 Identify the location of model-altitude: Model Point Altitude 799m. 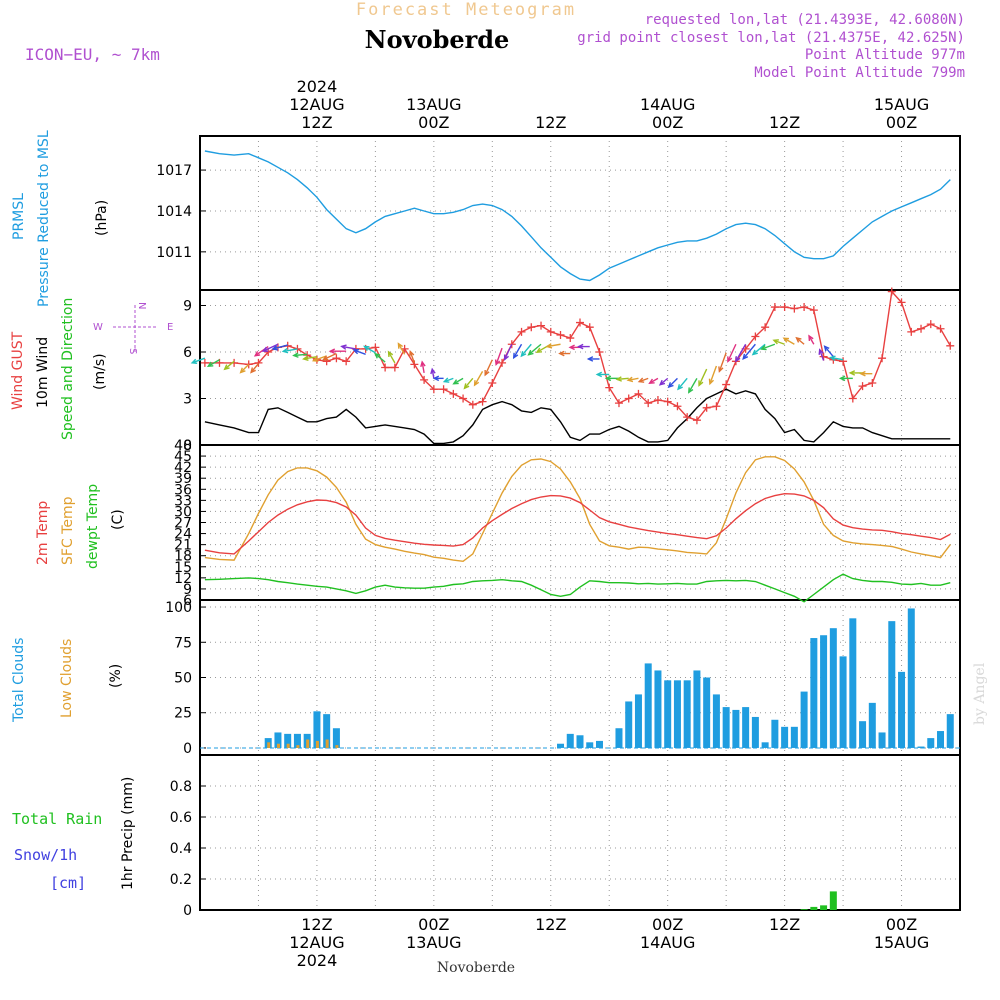
(859, 73).